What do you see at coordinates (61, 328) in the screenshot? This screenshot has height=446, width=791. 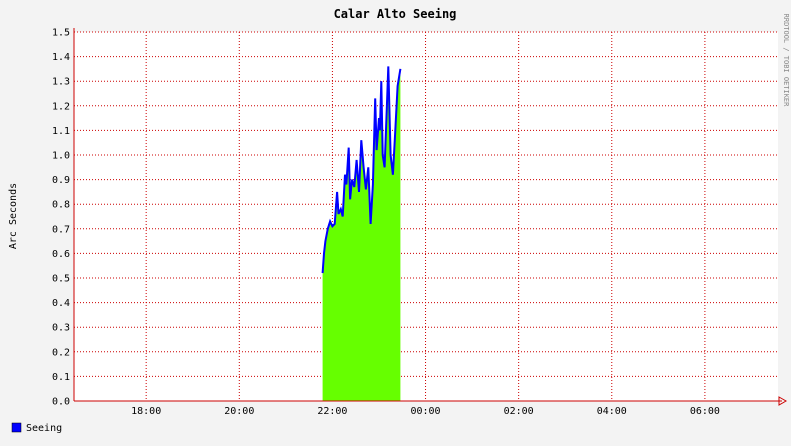 I see `y-tick-label: 0.3` at bounding box center [61, 328].